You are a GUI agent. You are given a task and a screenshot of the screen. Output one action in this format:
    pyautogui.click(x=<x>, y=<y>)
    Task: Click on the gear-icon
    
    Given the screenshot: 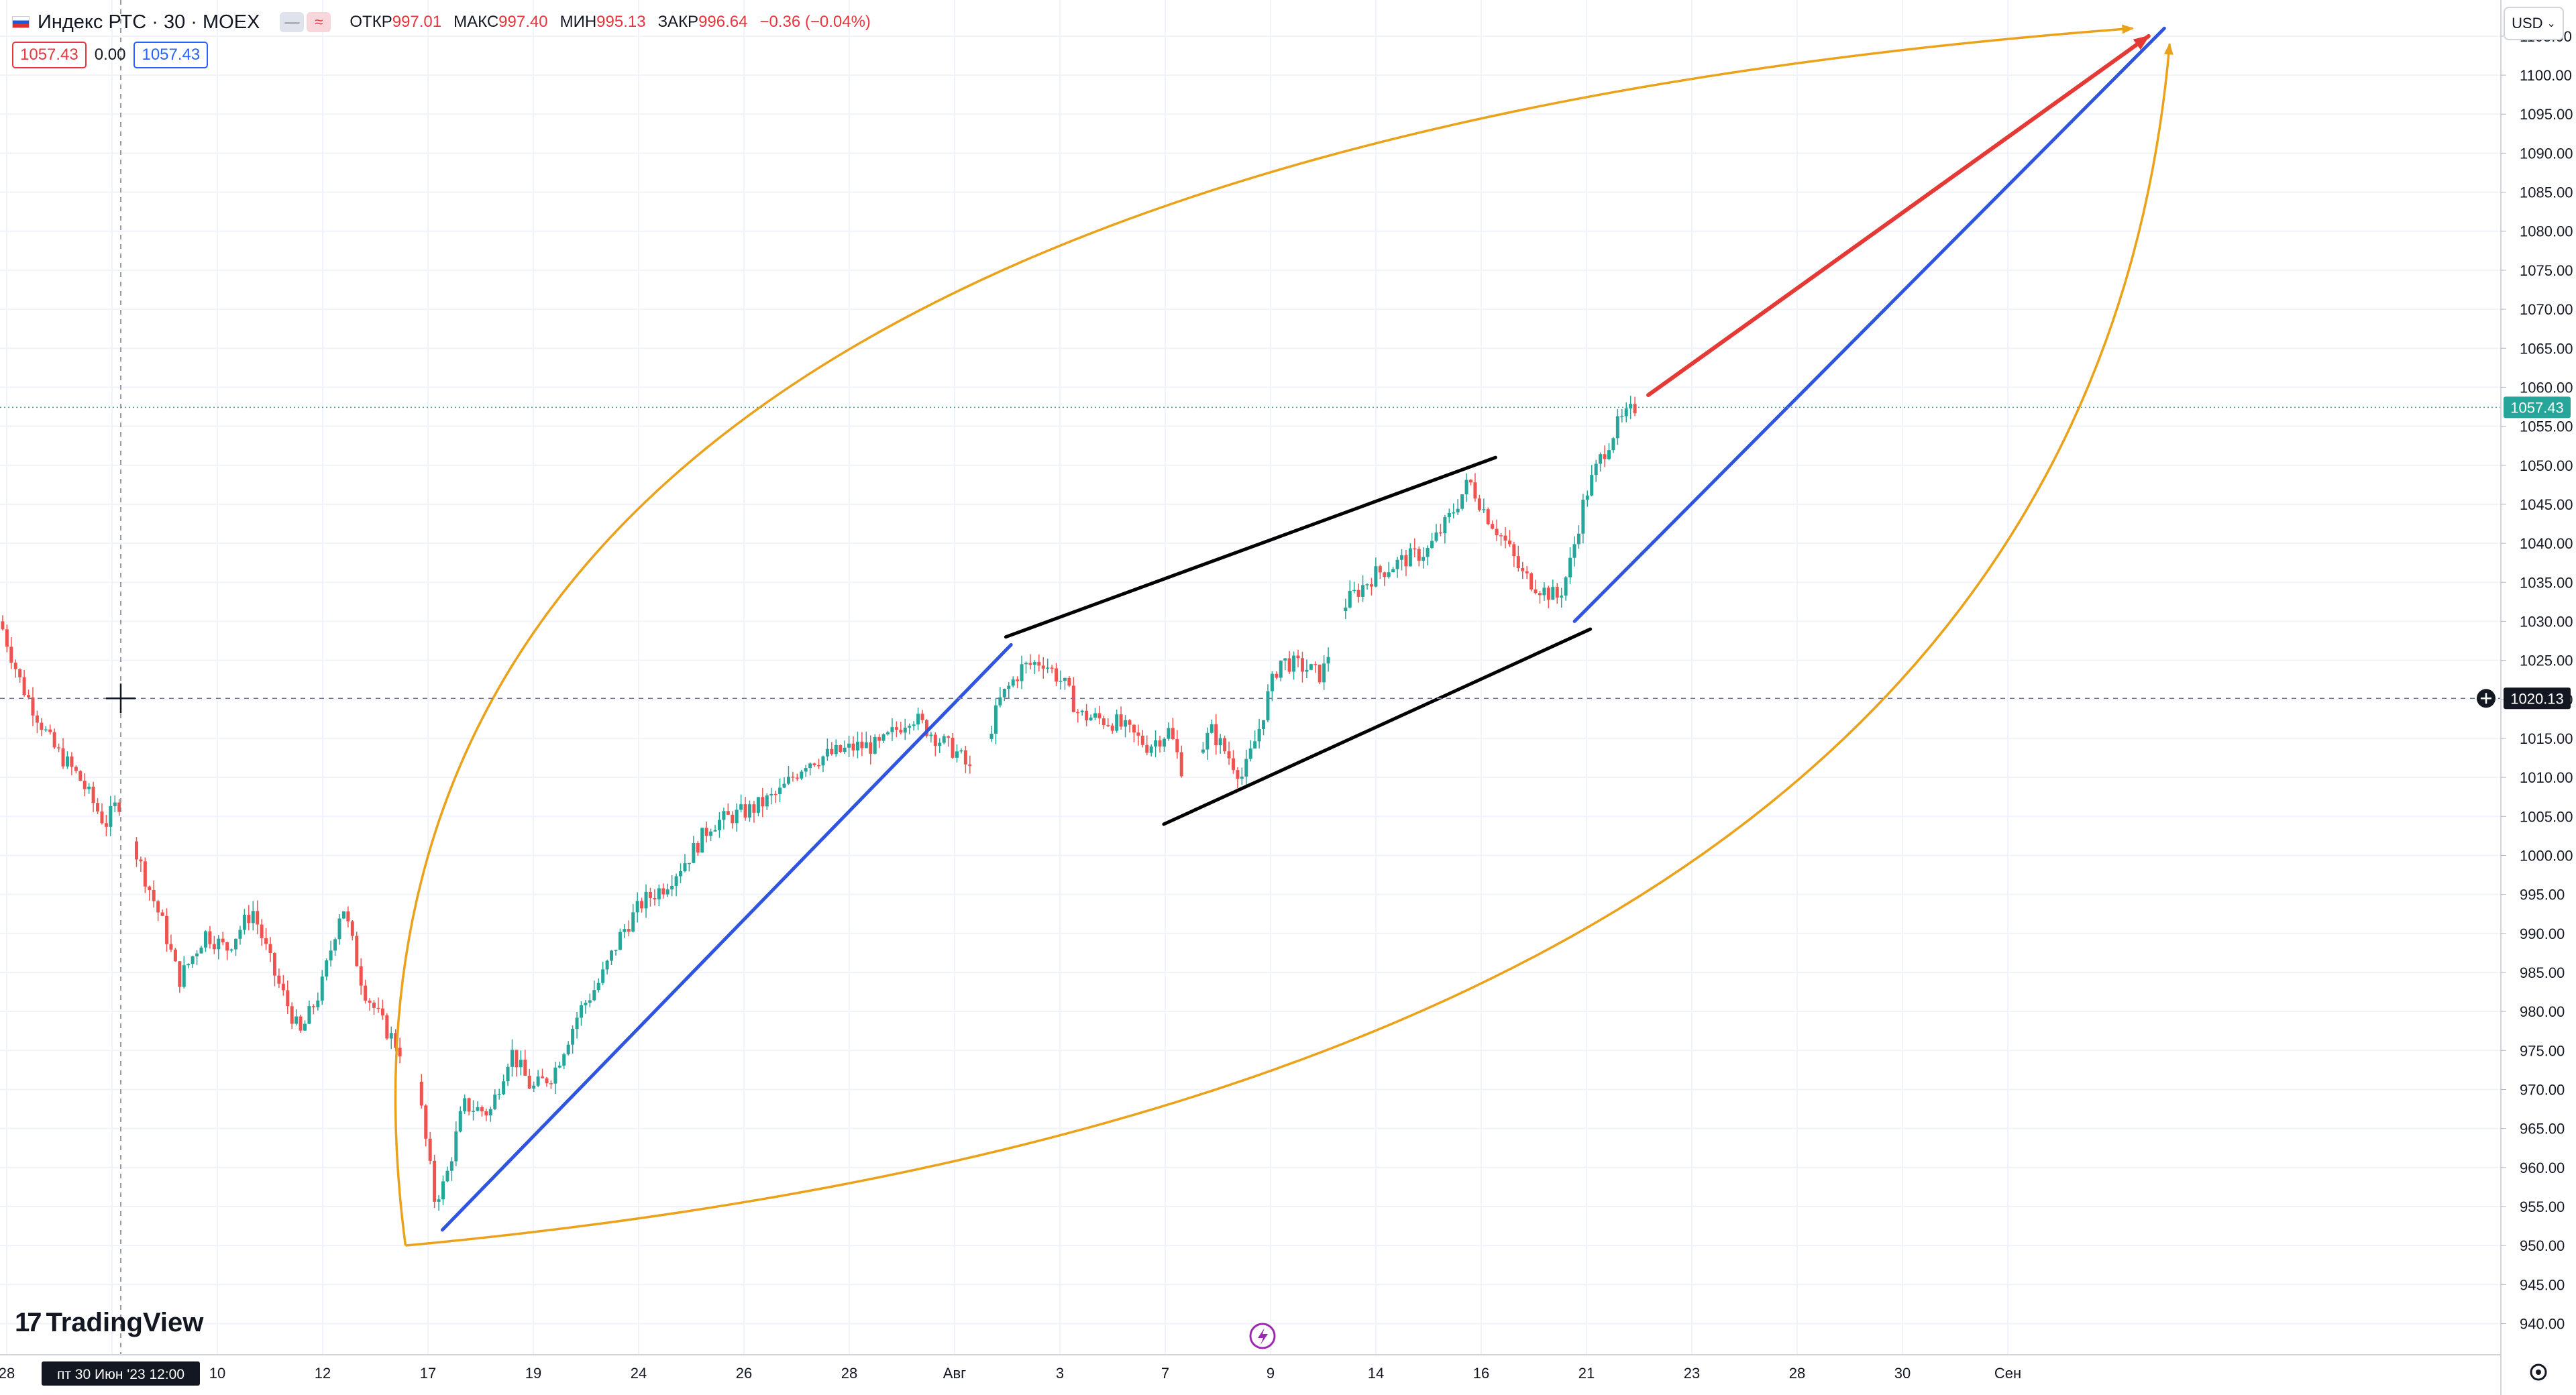 What is the action you would take?
    pyautogui.click(x=2538, y=1372)
    